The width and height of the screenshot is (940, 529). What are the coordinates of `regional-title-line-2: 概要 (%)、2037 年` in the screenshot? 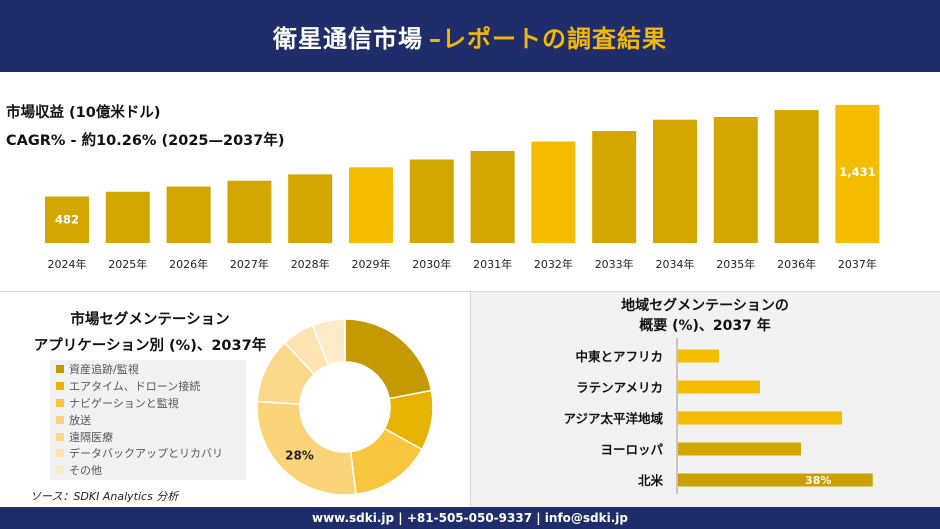 It's located at (705, 326).